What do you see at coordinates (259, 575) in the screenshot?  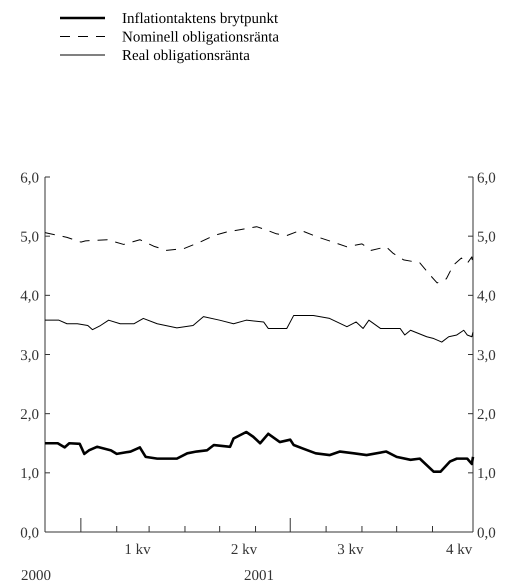 I see `text: 2001` at bounding box center [259, 575].